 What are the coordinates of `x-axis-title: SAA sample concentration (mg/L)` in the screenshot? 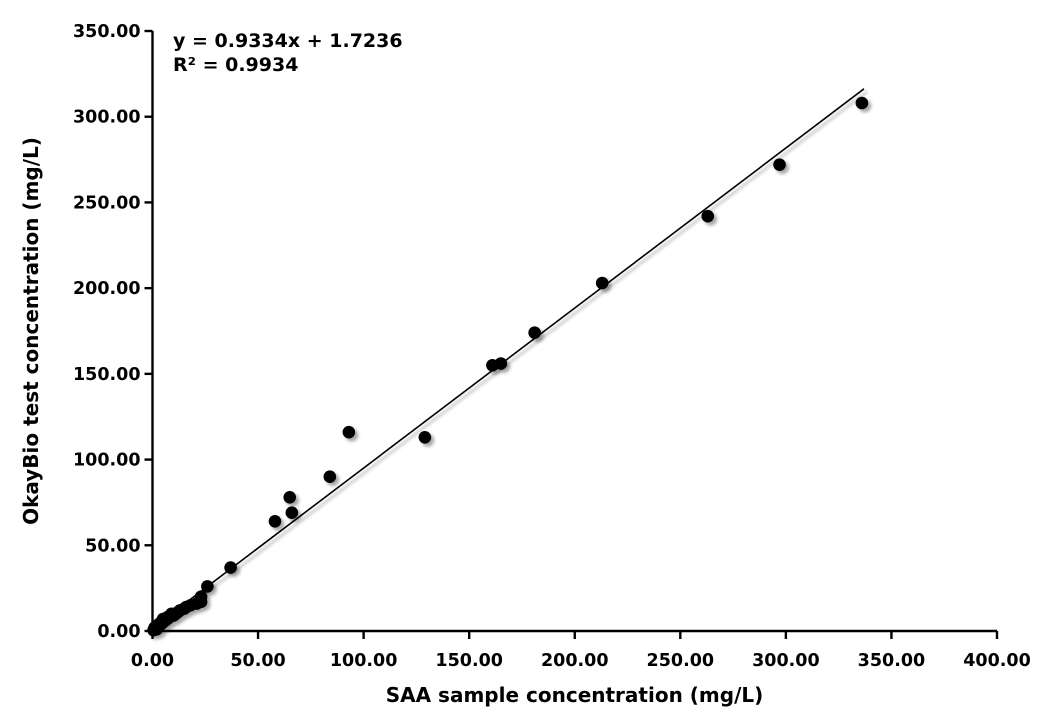 It's located at (574, 695).